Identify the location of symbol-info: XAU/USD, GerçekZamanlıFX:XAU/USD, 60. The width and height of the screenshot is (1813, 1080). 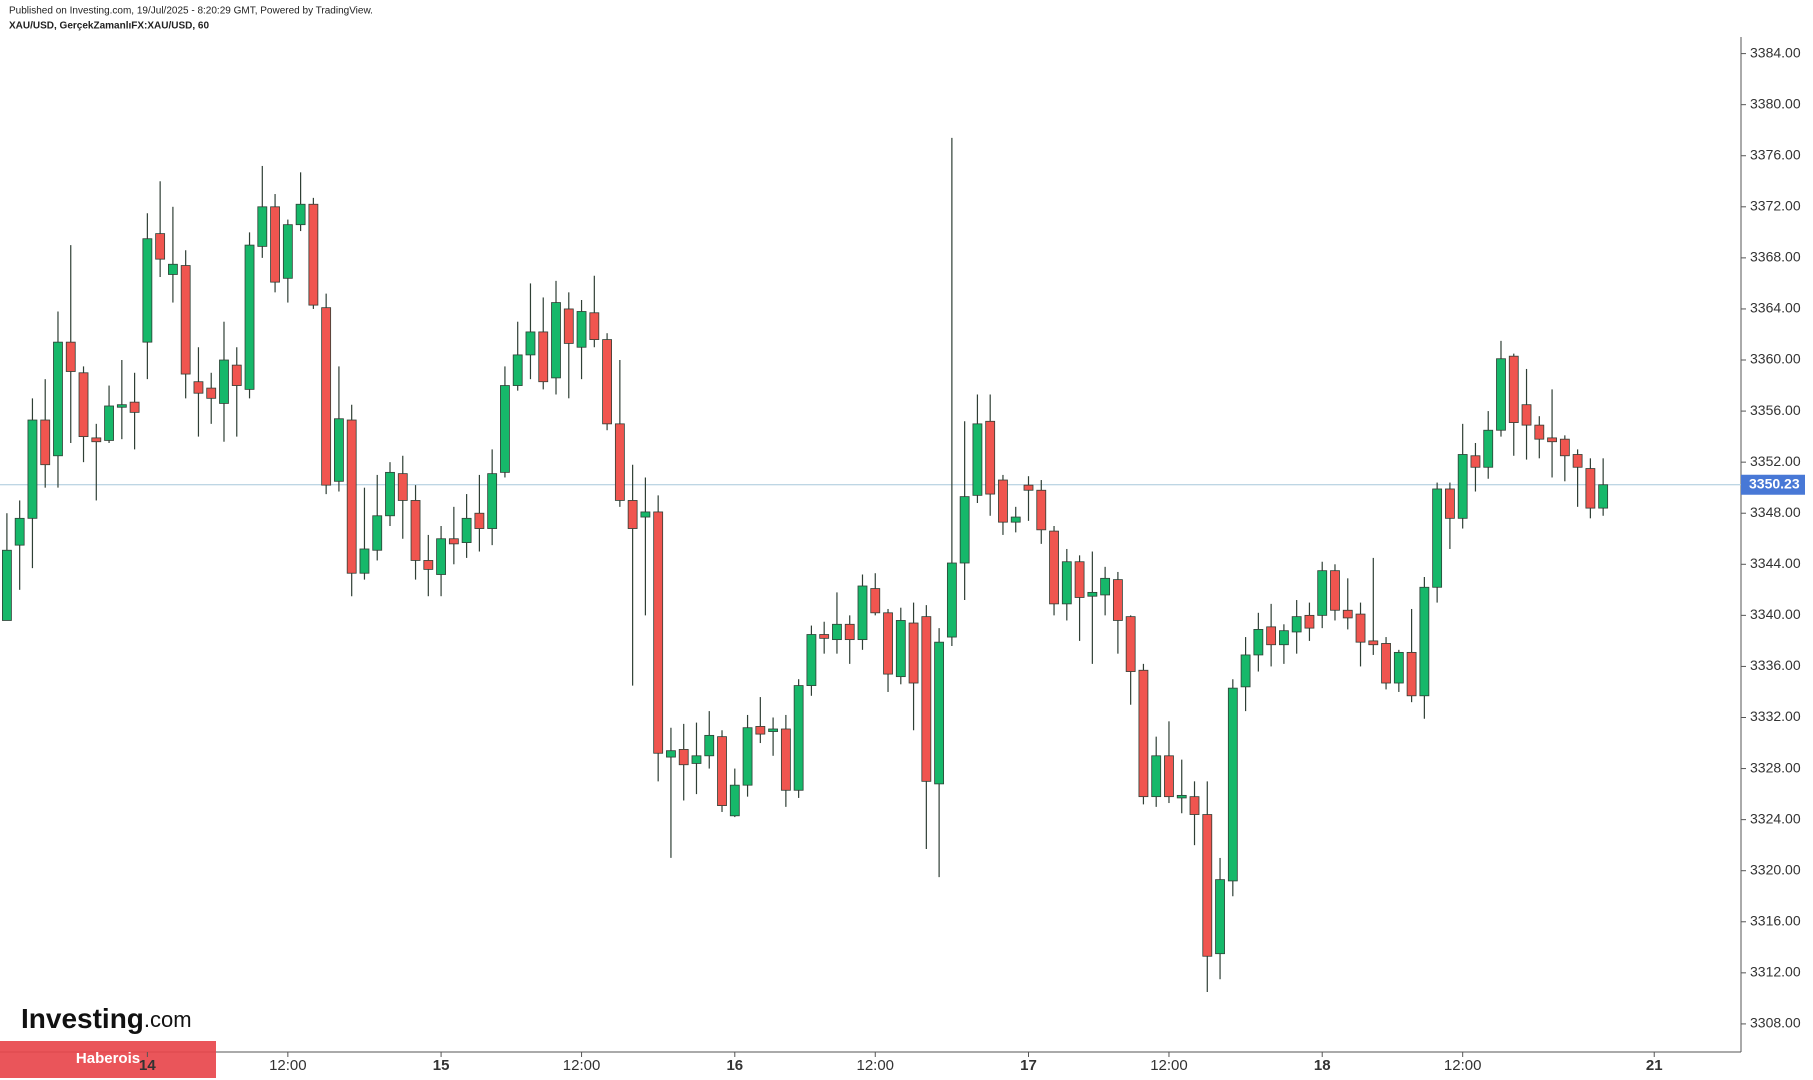
(109, 26).